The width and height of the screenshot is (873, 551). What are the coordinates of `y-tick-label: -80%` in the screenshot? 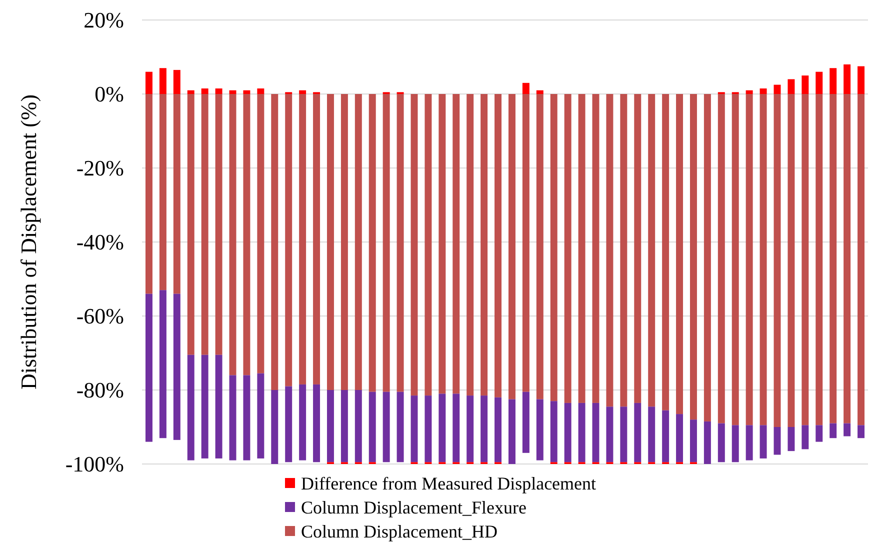 It's located at (100, 390).